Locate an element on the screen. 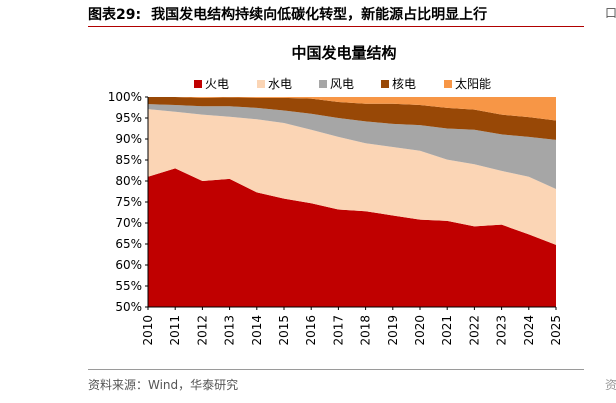 The image size is (616, 403). x-tick-label: 2015 is located at coordinates (284, 330).